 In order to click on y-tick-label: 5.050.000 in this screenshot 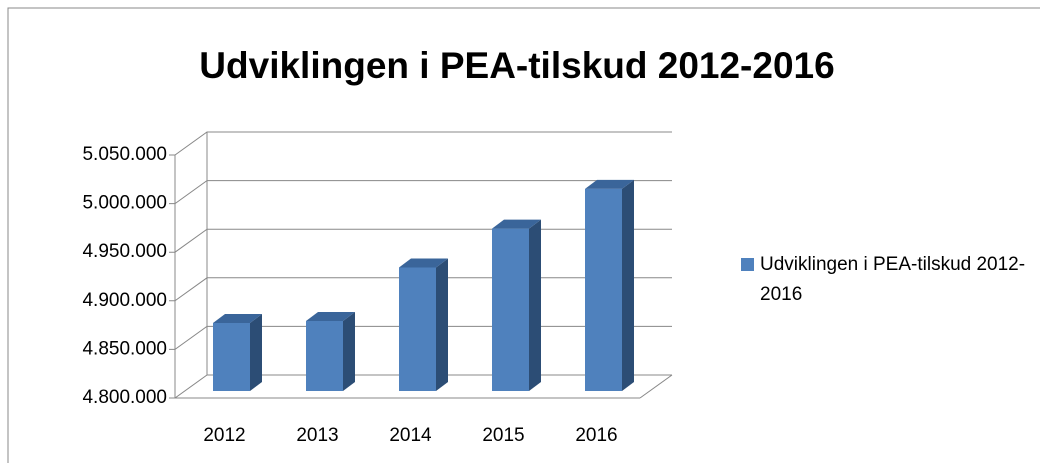, I will do `click(124, 154)`.